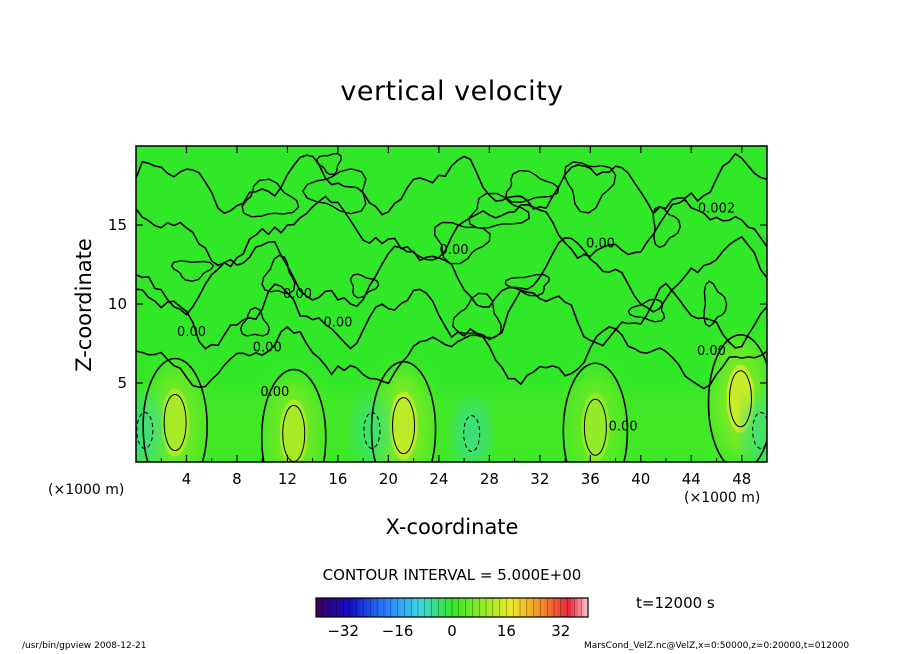 This screenshot has width=904, height=654. I want to click on x-tick-label-4: 20, so click(388, 479).